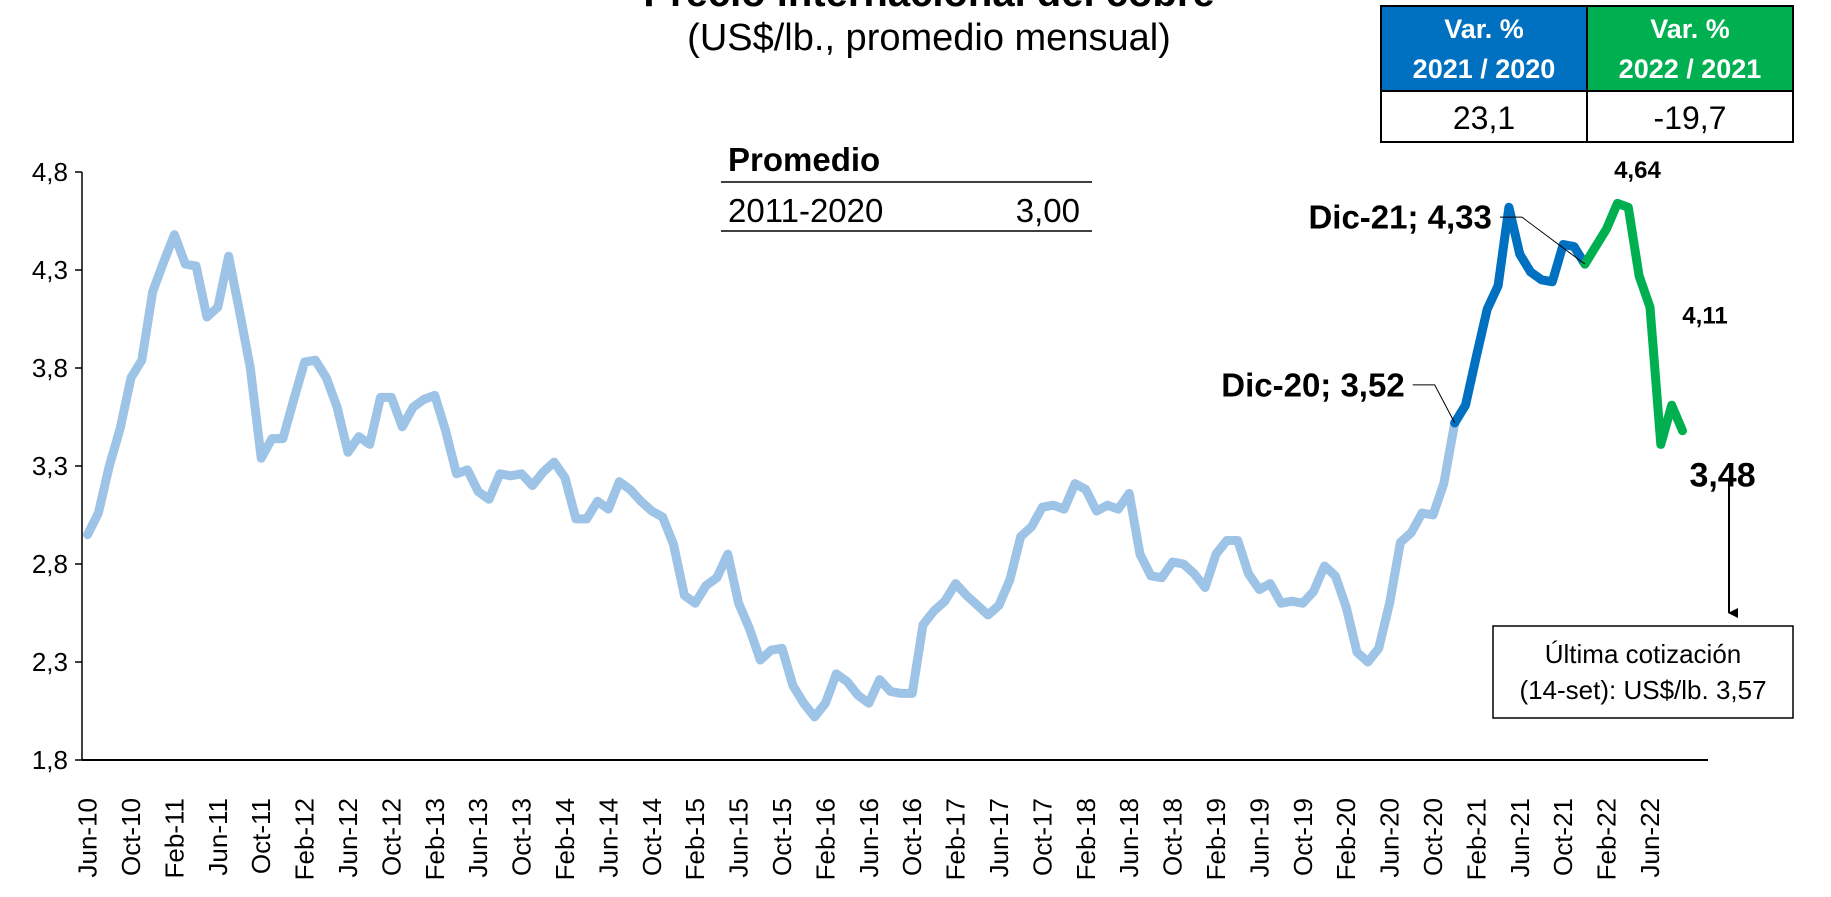 Image resolution: width=1831 pixels, height=897 pixels. I want to click on average-title: Promedio, so click(804, 159).